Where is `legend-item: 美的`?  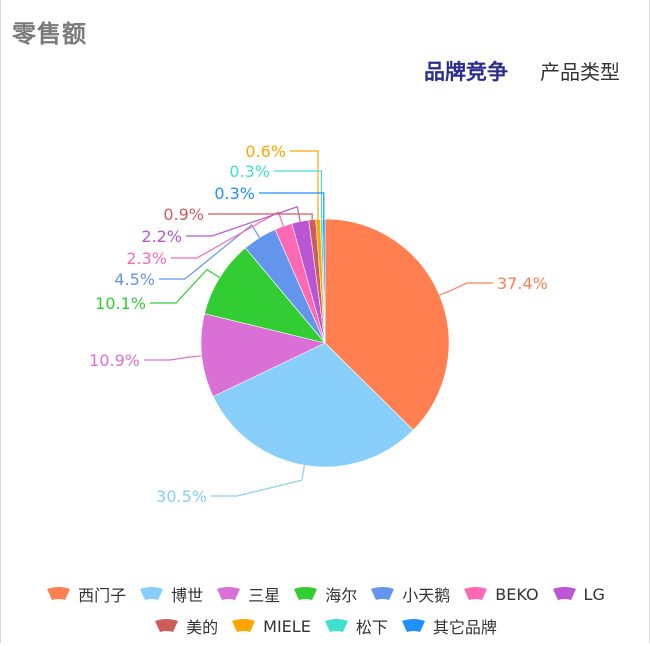 legend-item: 美的 is located at coordinates (185, 626).